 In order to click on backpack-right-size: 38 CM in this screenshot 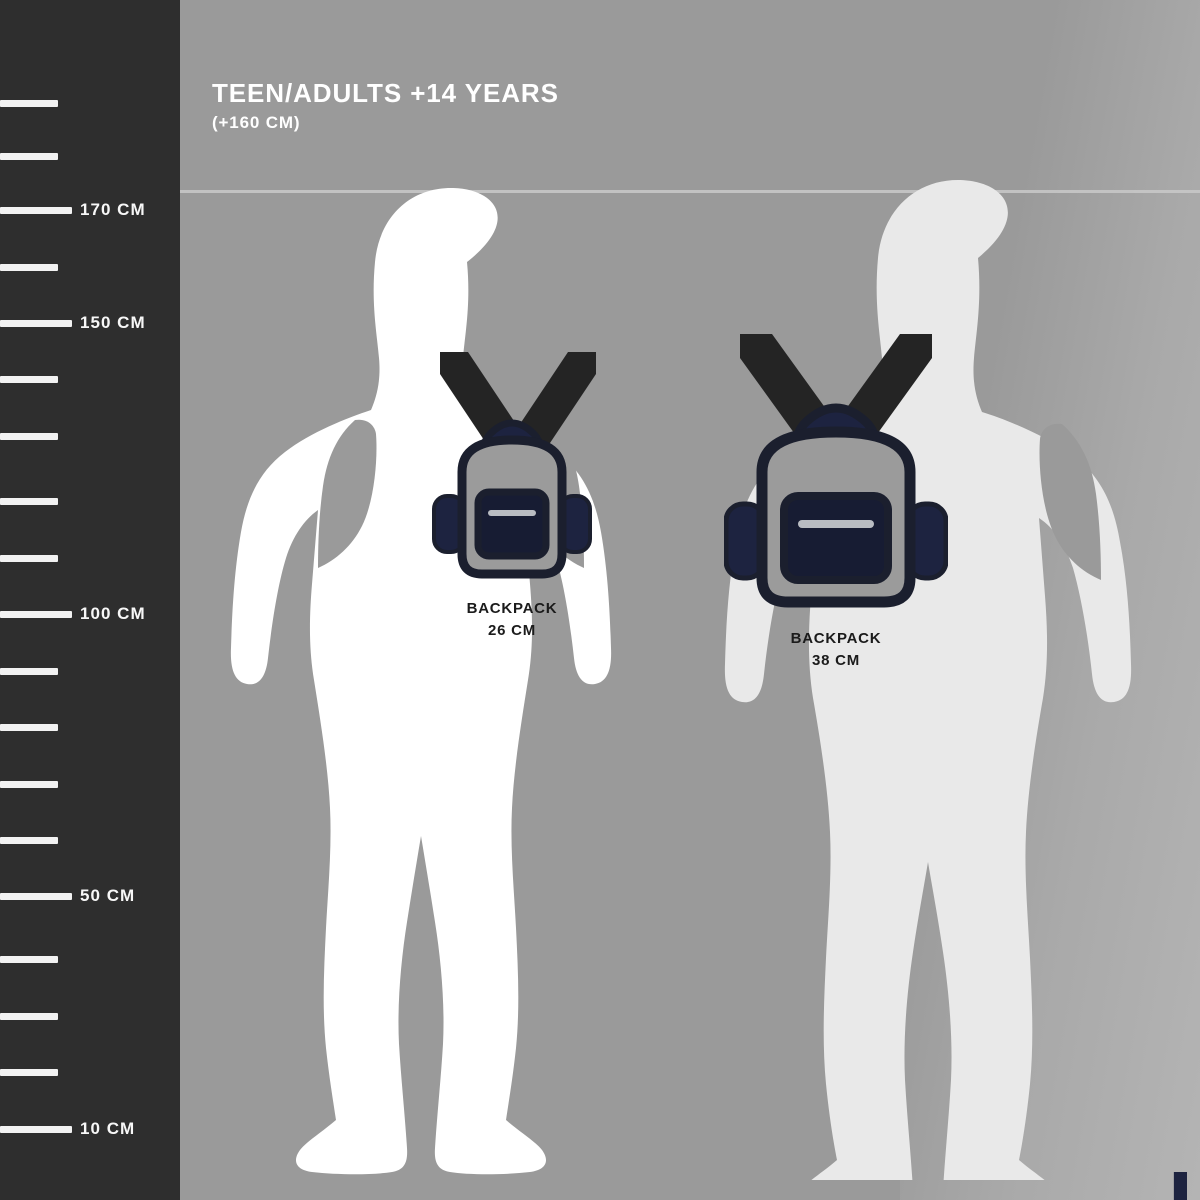, I will do `click(836, 660)`.